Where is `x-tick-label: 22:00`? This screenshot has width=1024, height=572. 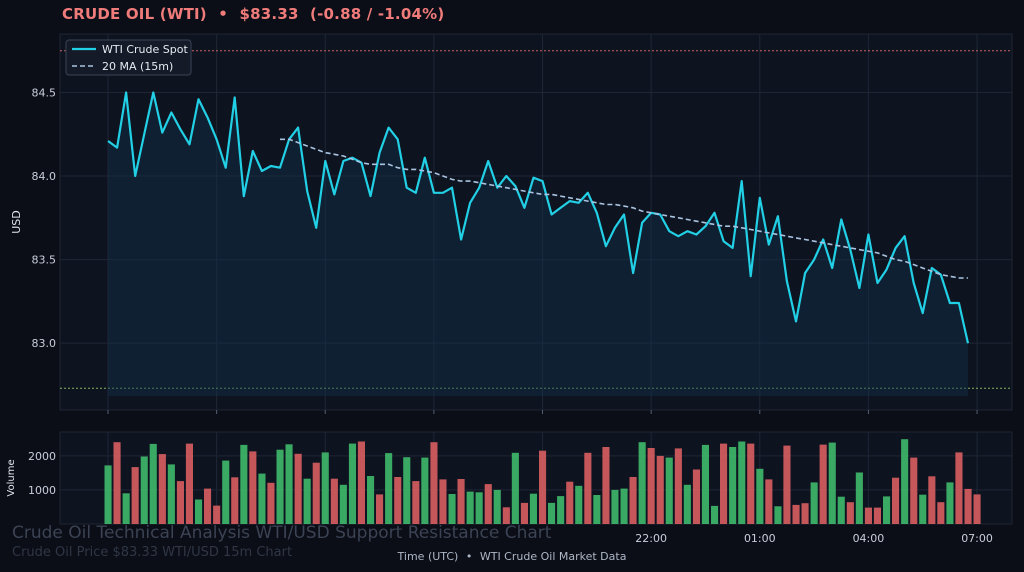
x-tick-label: 22:00 is located at coordinates (651, 538).